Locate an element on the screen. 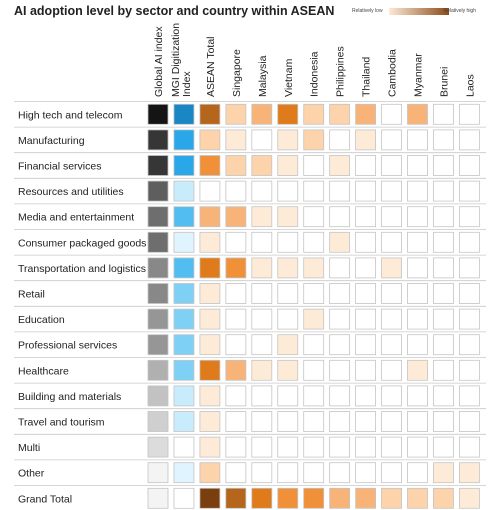 The height and width of the screenshot is (510, 499). cell-media-and-entertainment-asean-total is located at coordinates (210, 217).